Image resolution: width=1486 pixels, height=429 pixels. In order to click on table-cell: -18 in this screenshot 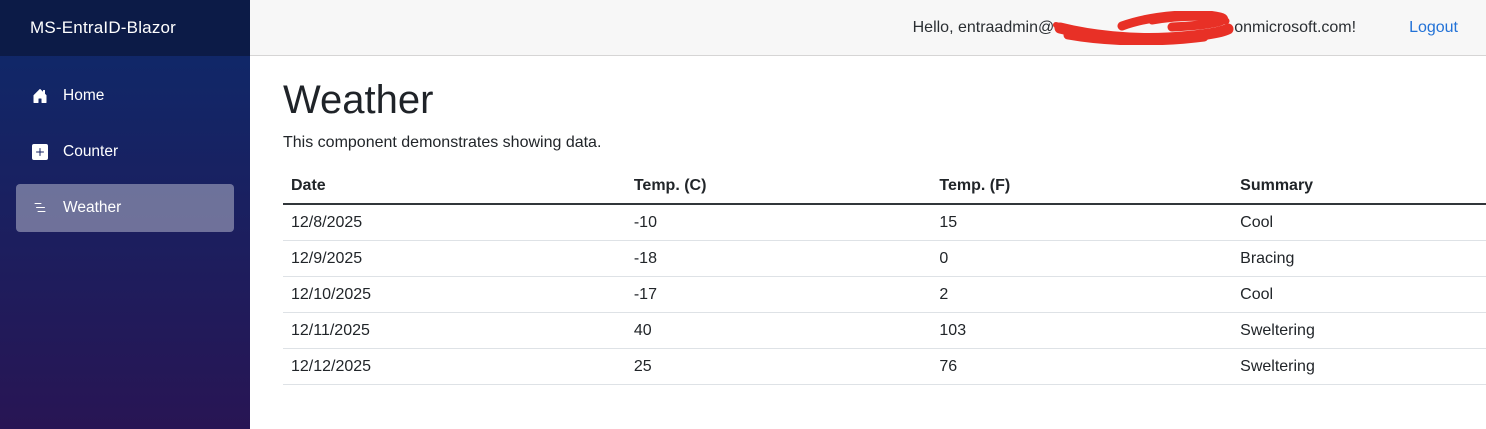, I will do `click(778, 258)`.